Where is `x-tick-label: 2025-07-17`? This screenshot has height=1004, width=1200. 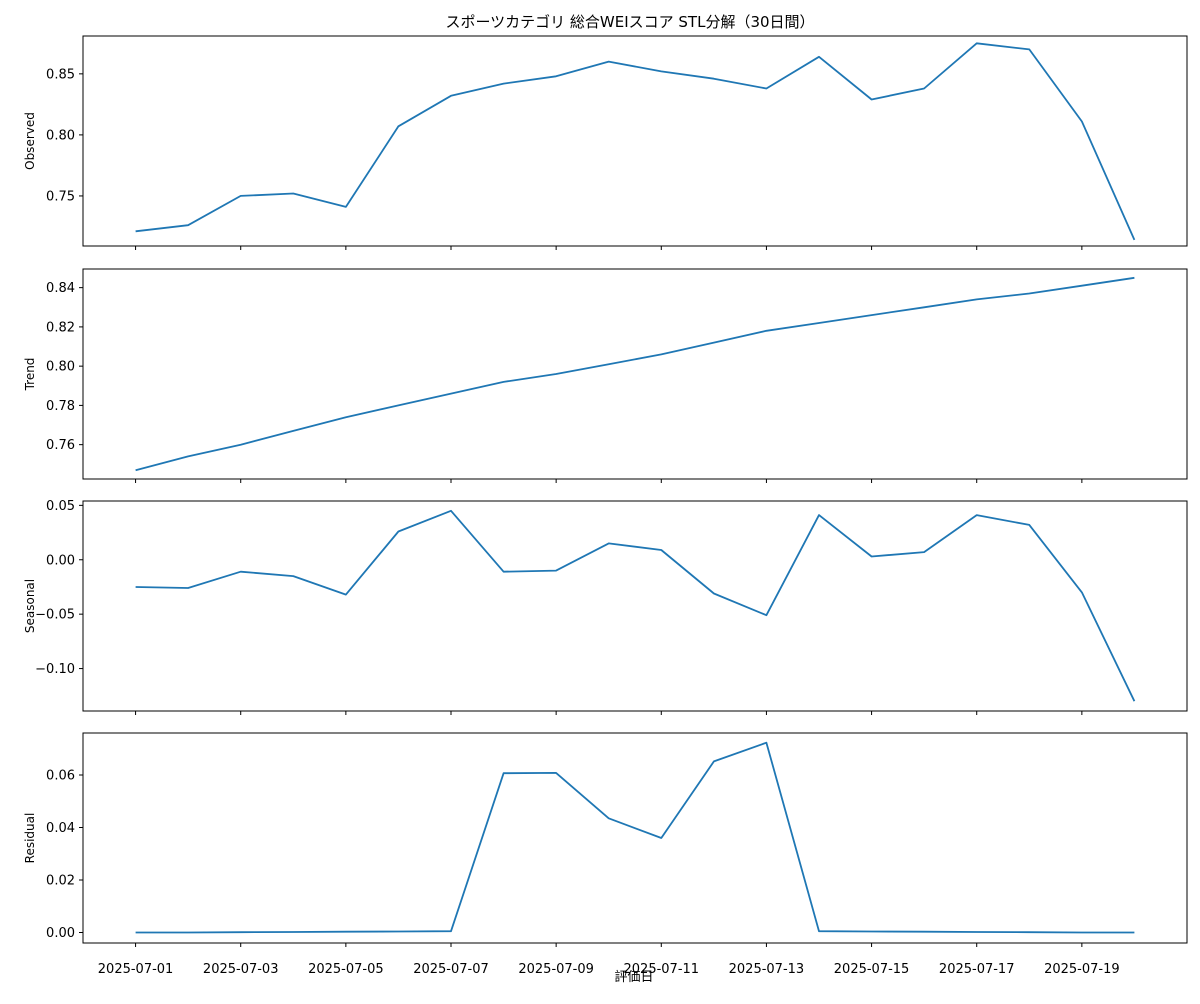 x-tick-label: 2025-07-17 is located at coordinates (977, 969).